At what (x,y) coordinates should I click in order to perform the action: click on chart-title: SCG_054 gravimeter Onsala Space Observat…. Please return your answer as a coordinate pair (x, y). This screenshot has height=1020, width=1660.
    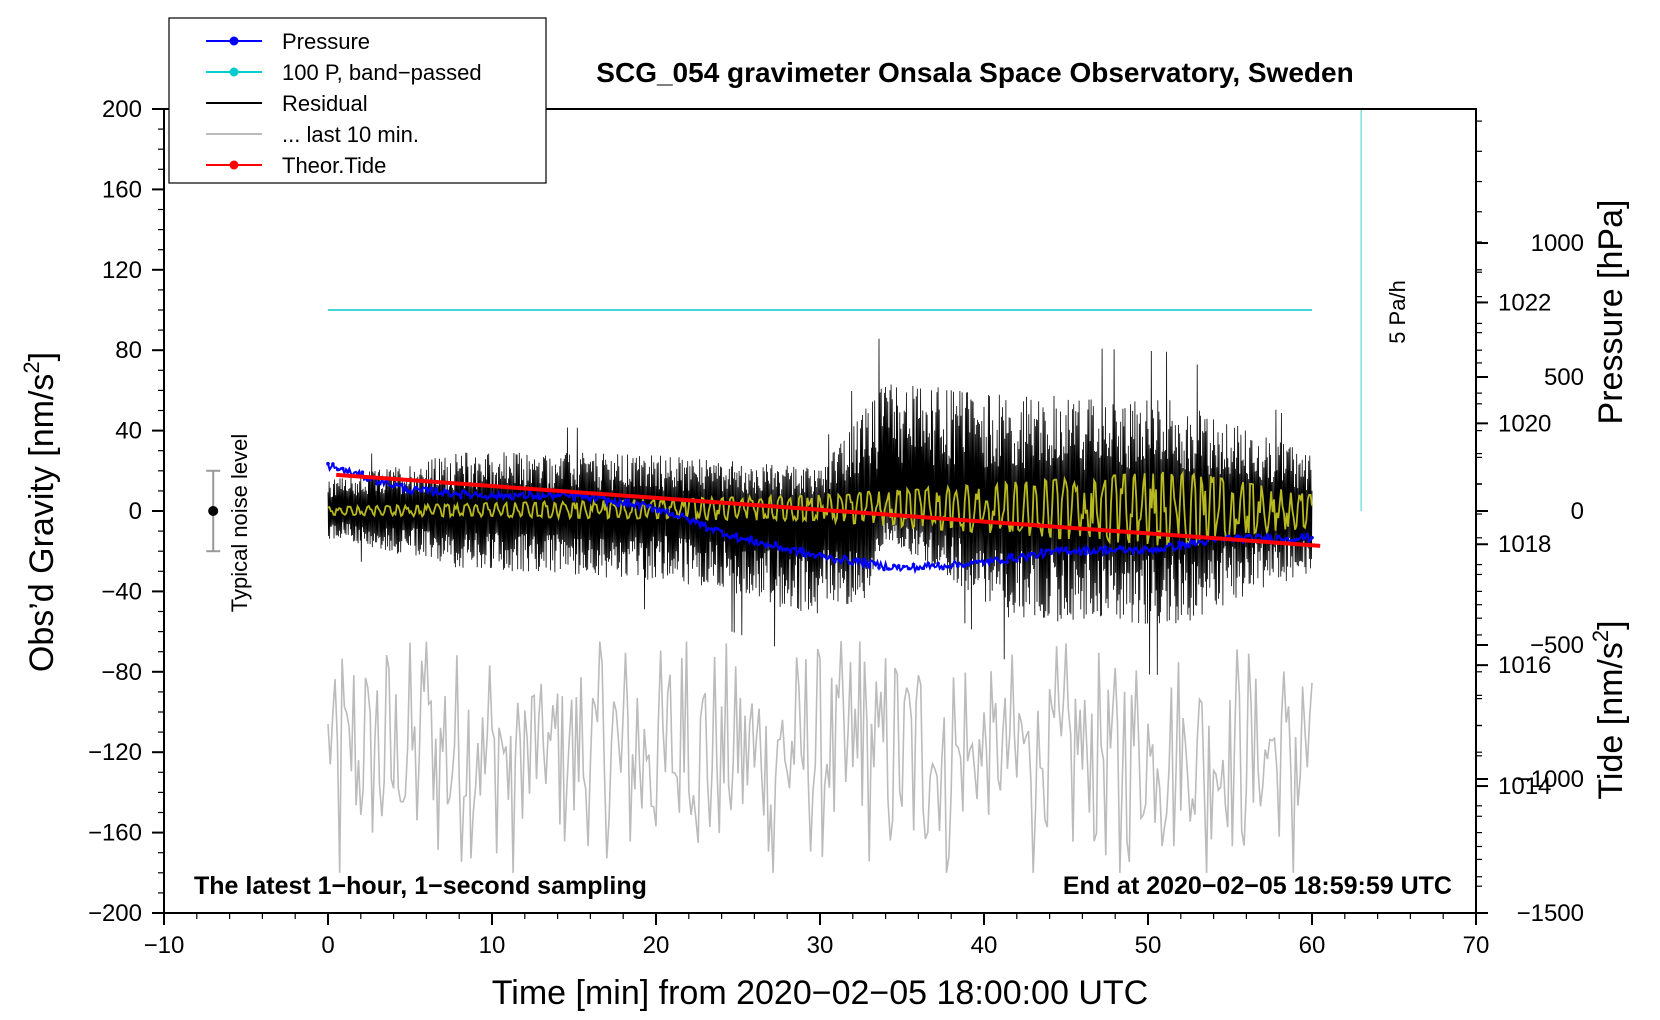
    Looking at the image, I should click on (974, 72).